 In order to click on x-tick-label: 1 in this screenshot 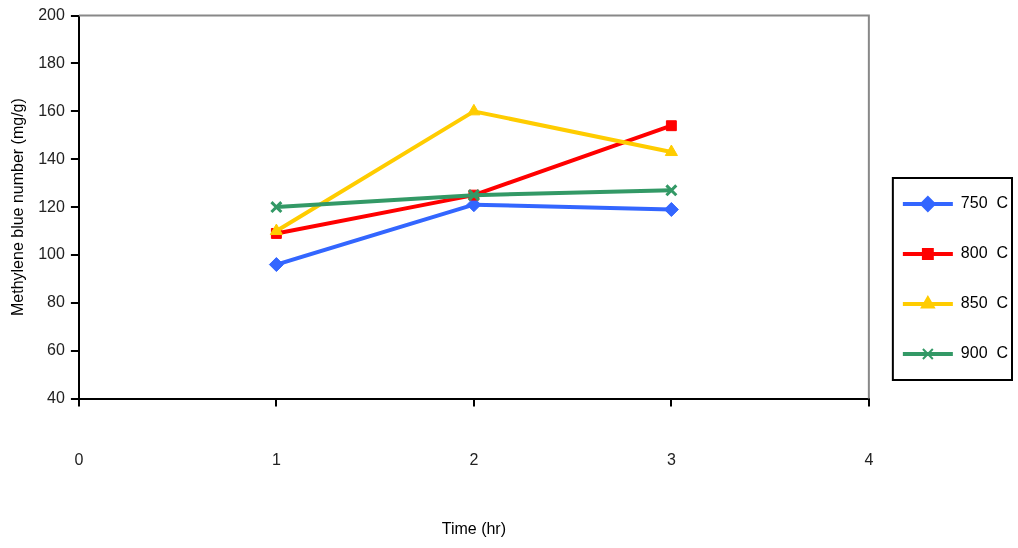, I will do `click(276, 459)`.